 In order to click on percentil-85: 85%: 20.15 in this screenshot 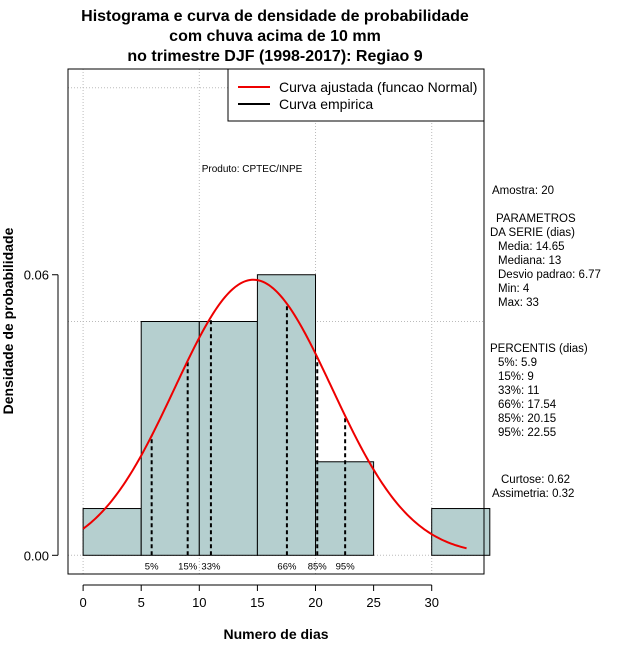, I will do `click(527, 419)`.